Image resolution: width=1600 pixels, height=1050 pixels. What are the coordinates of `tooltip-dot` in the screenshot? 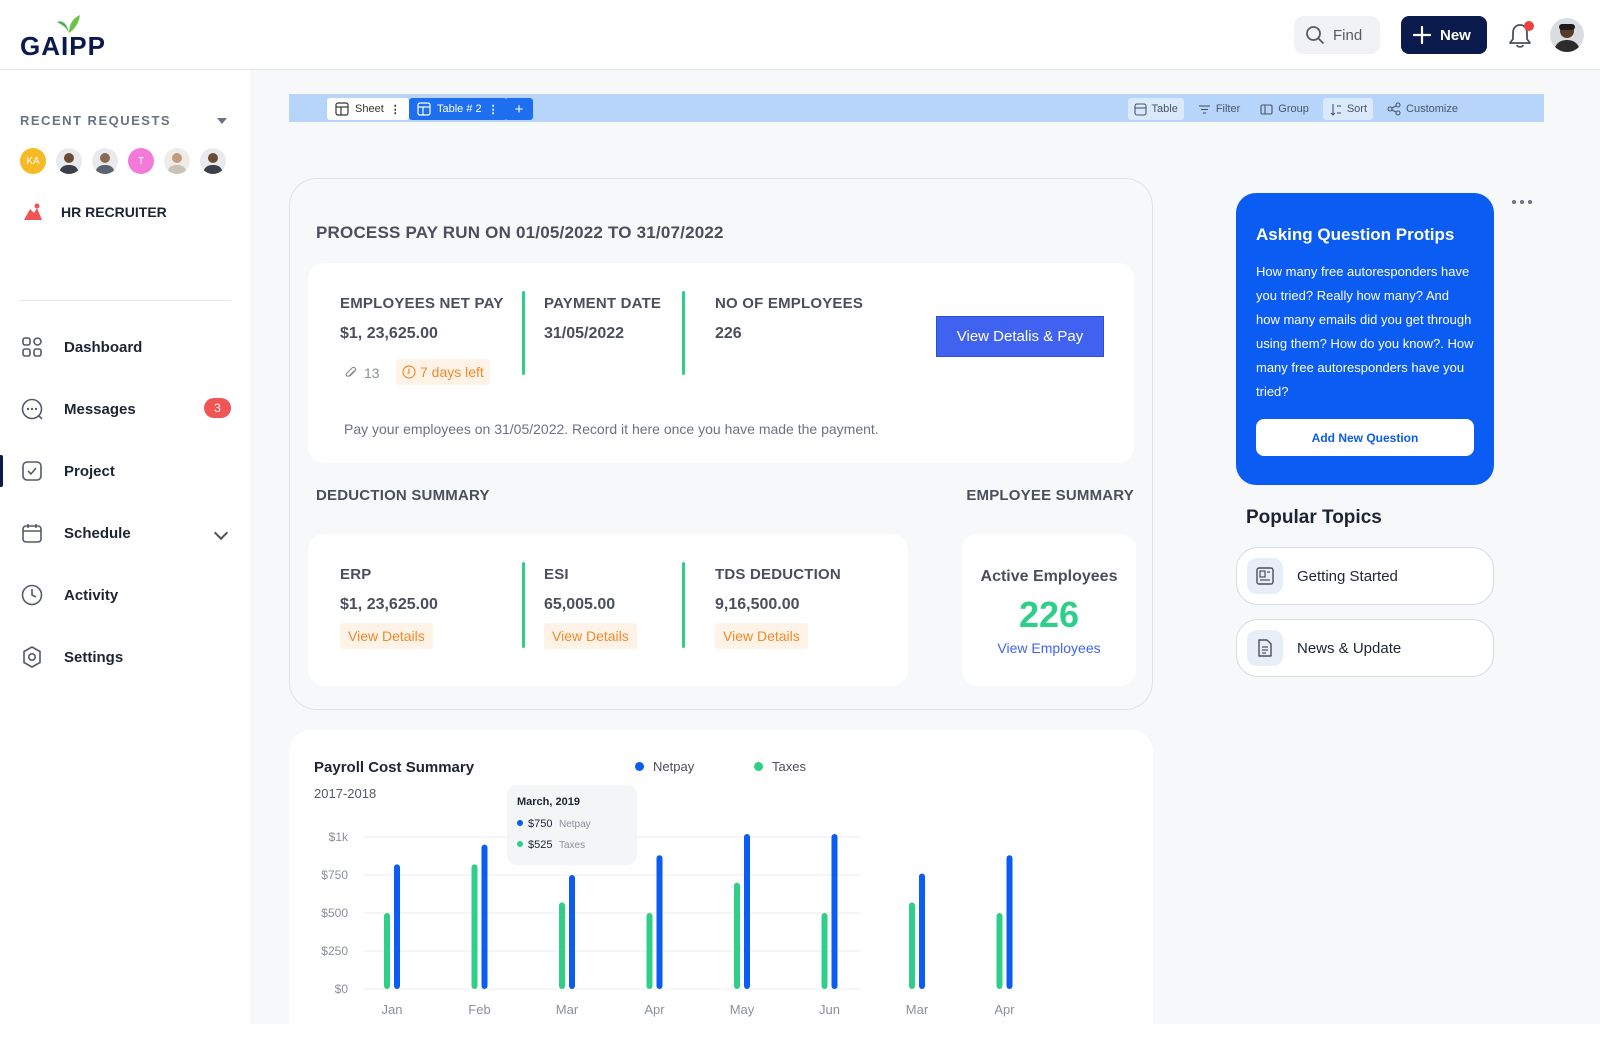 It's located at (520, 844).